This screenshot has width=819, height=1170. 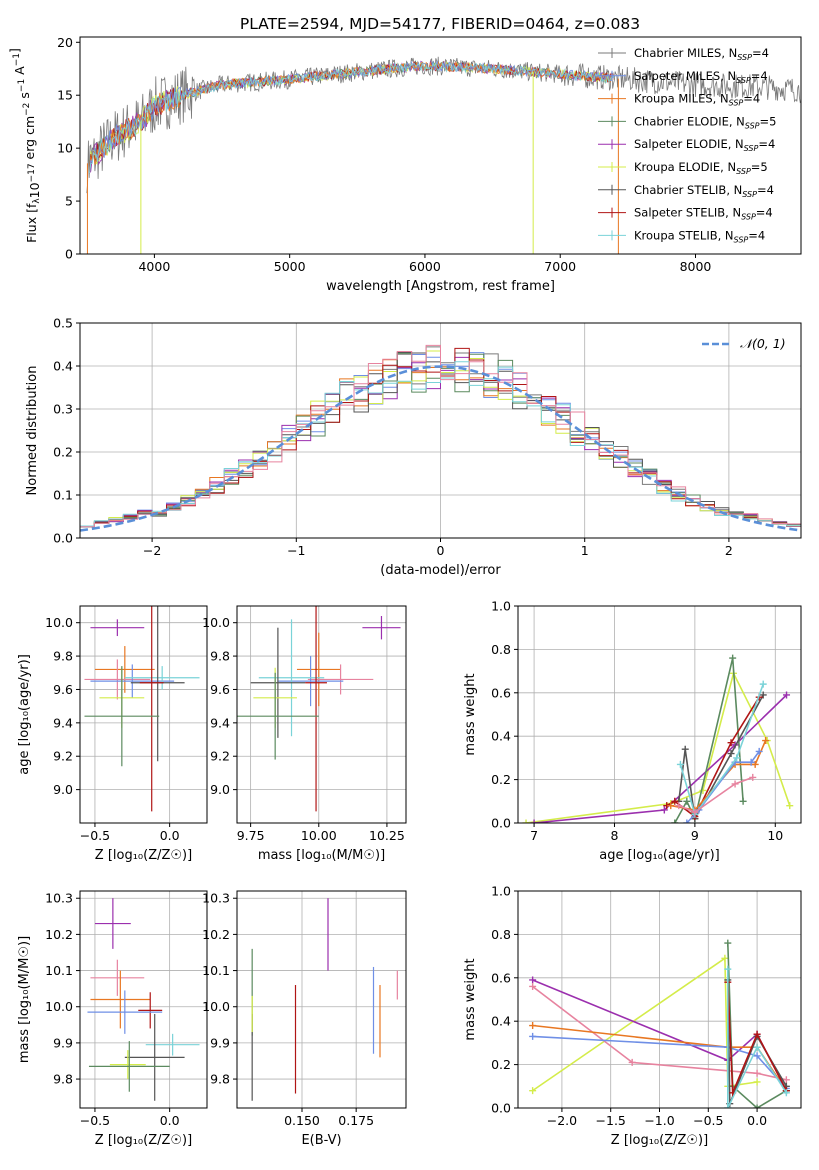 What do you see at coordinates (32, 172) in the screenshot?
I see `y-label-part: −17` at bounding box center [32, 172].